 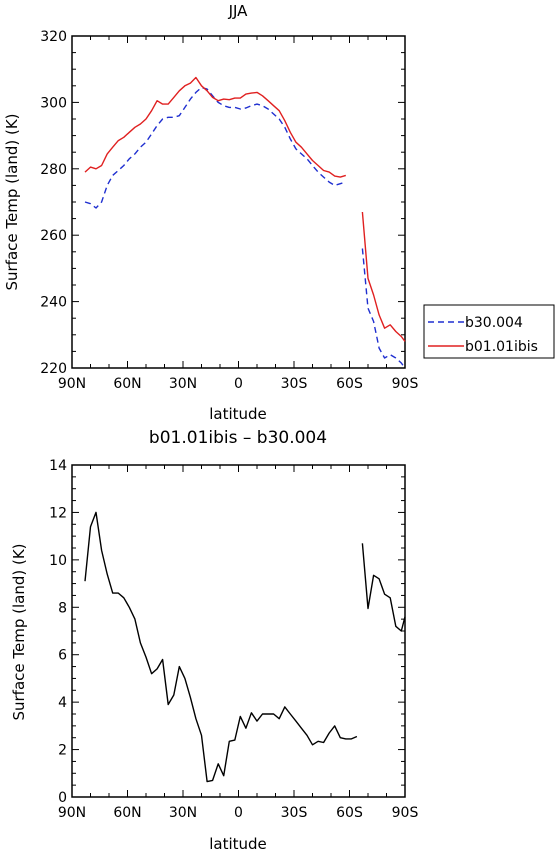 What do you see at coordinates (58, 513) in the screenshot?
I see `bot-y-tick-label: 12` at bounding box center [58, 513].